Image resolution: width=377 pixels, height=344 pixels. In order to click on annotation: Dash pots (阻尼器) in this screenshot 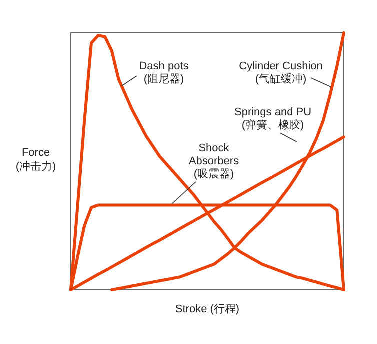, I will do `click(164, 73)`.